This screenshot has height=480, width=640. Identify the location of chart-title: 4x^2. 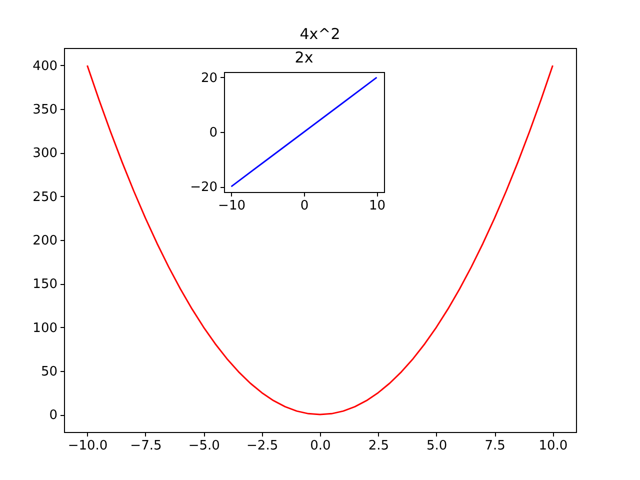
(320, 34).